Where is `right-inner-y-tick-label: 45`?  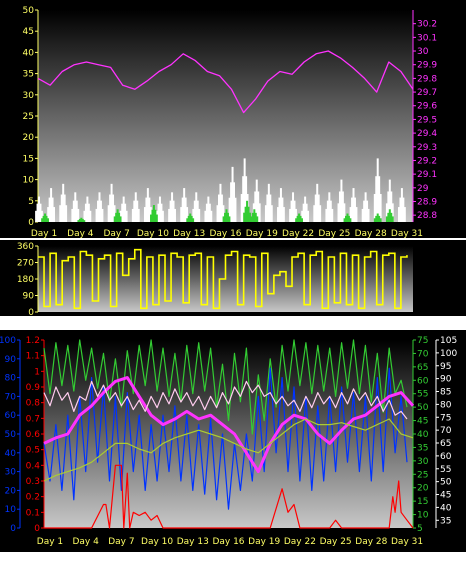
right-inner-y-tick-label: 45 is located at coordinates (422, 422).